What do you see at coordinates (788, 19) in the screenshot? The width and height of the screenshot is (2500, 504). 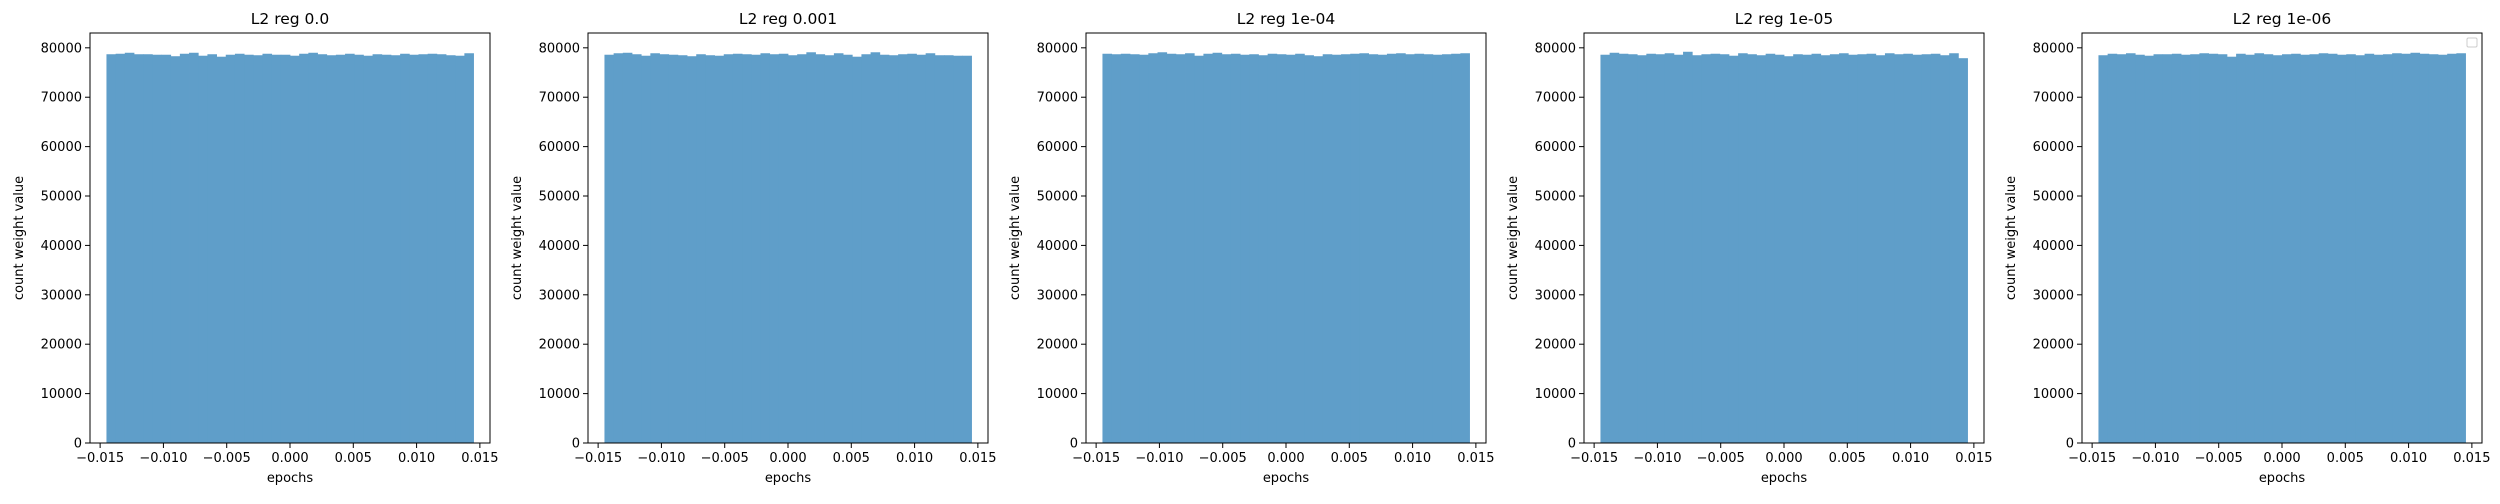 I see `chart-title: L2 reg 0.001` at bounding box center [788, 19].